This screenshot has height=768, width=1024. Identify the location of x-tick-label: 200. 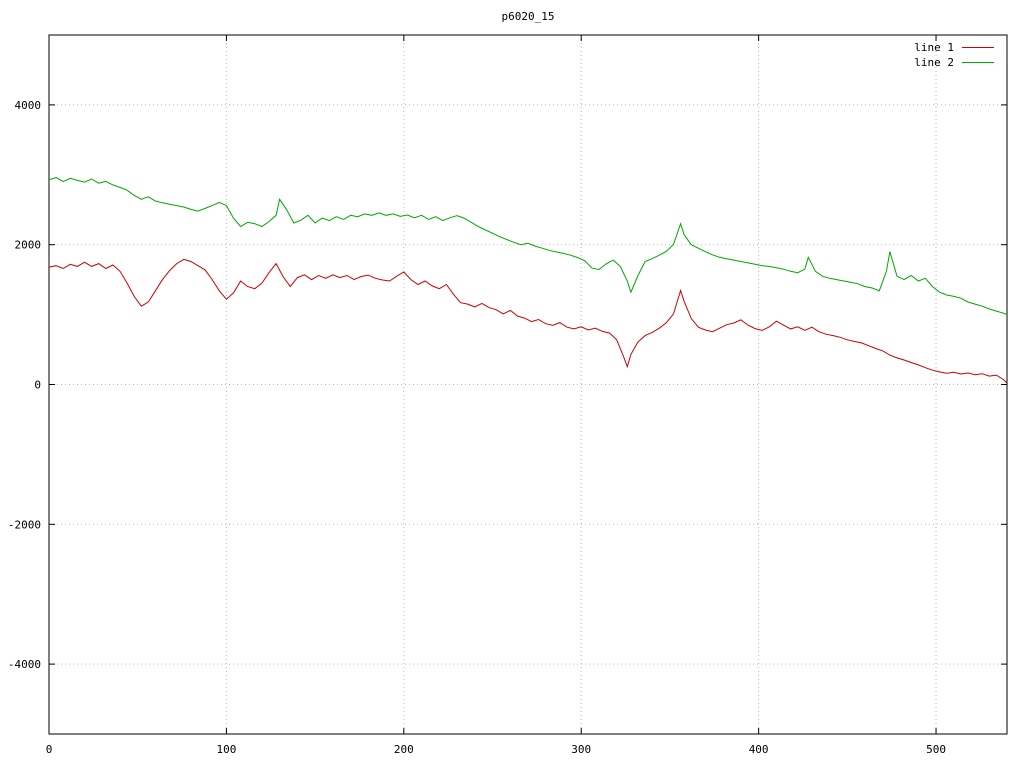
(404, 749).